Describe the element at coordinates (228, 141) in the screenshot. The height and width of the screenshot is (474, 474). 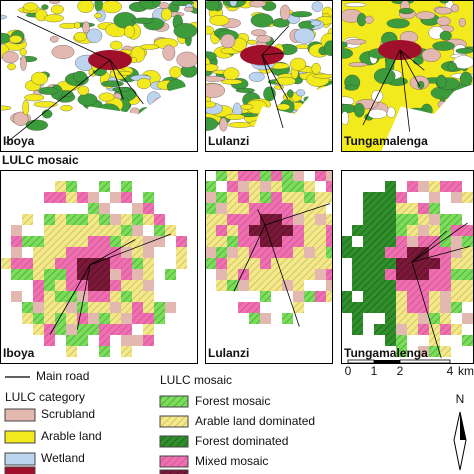
I see `panel-label: Lulanzi` at that location.